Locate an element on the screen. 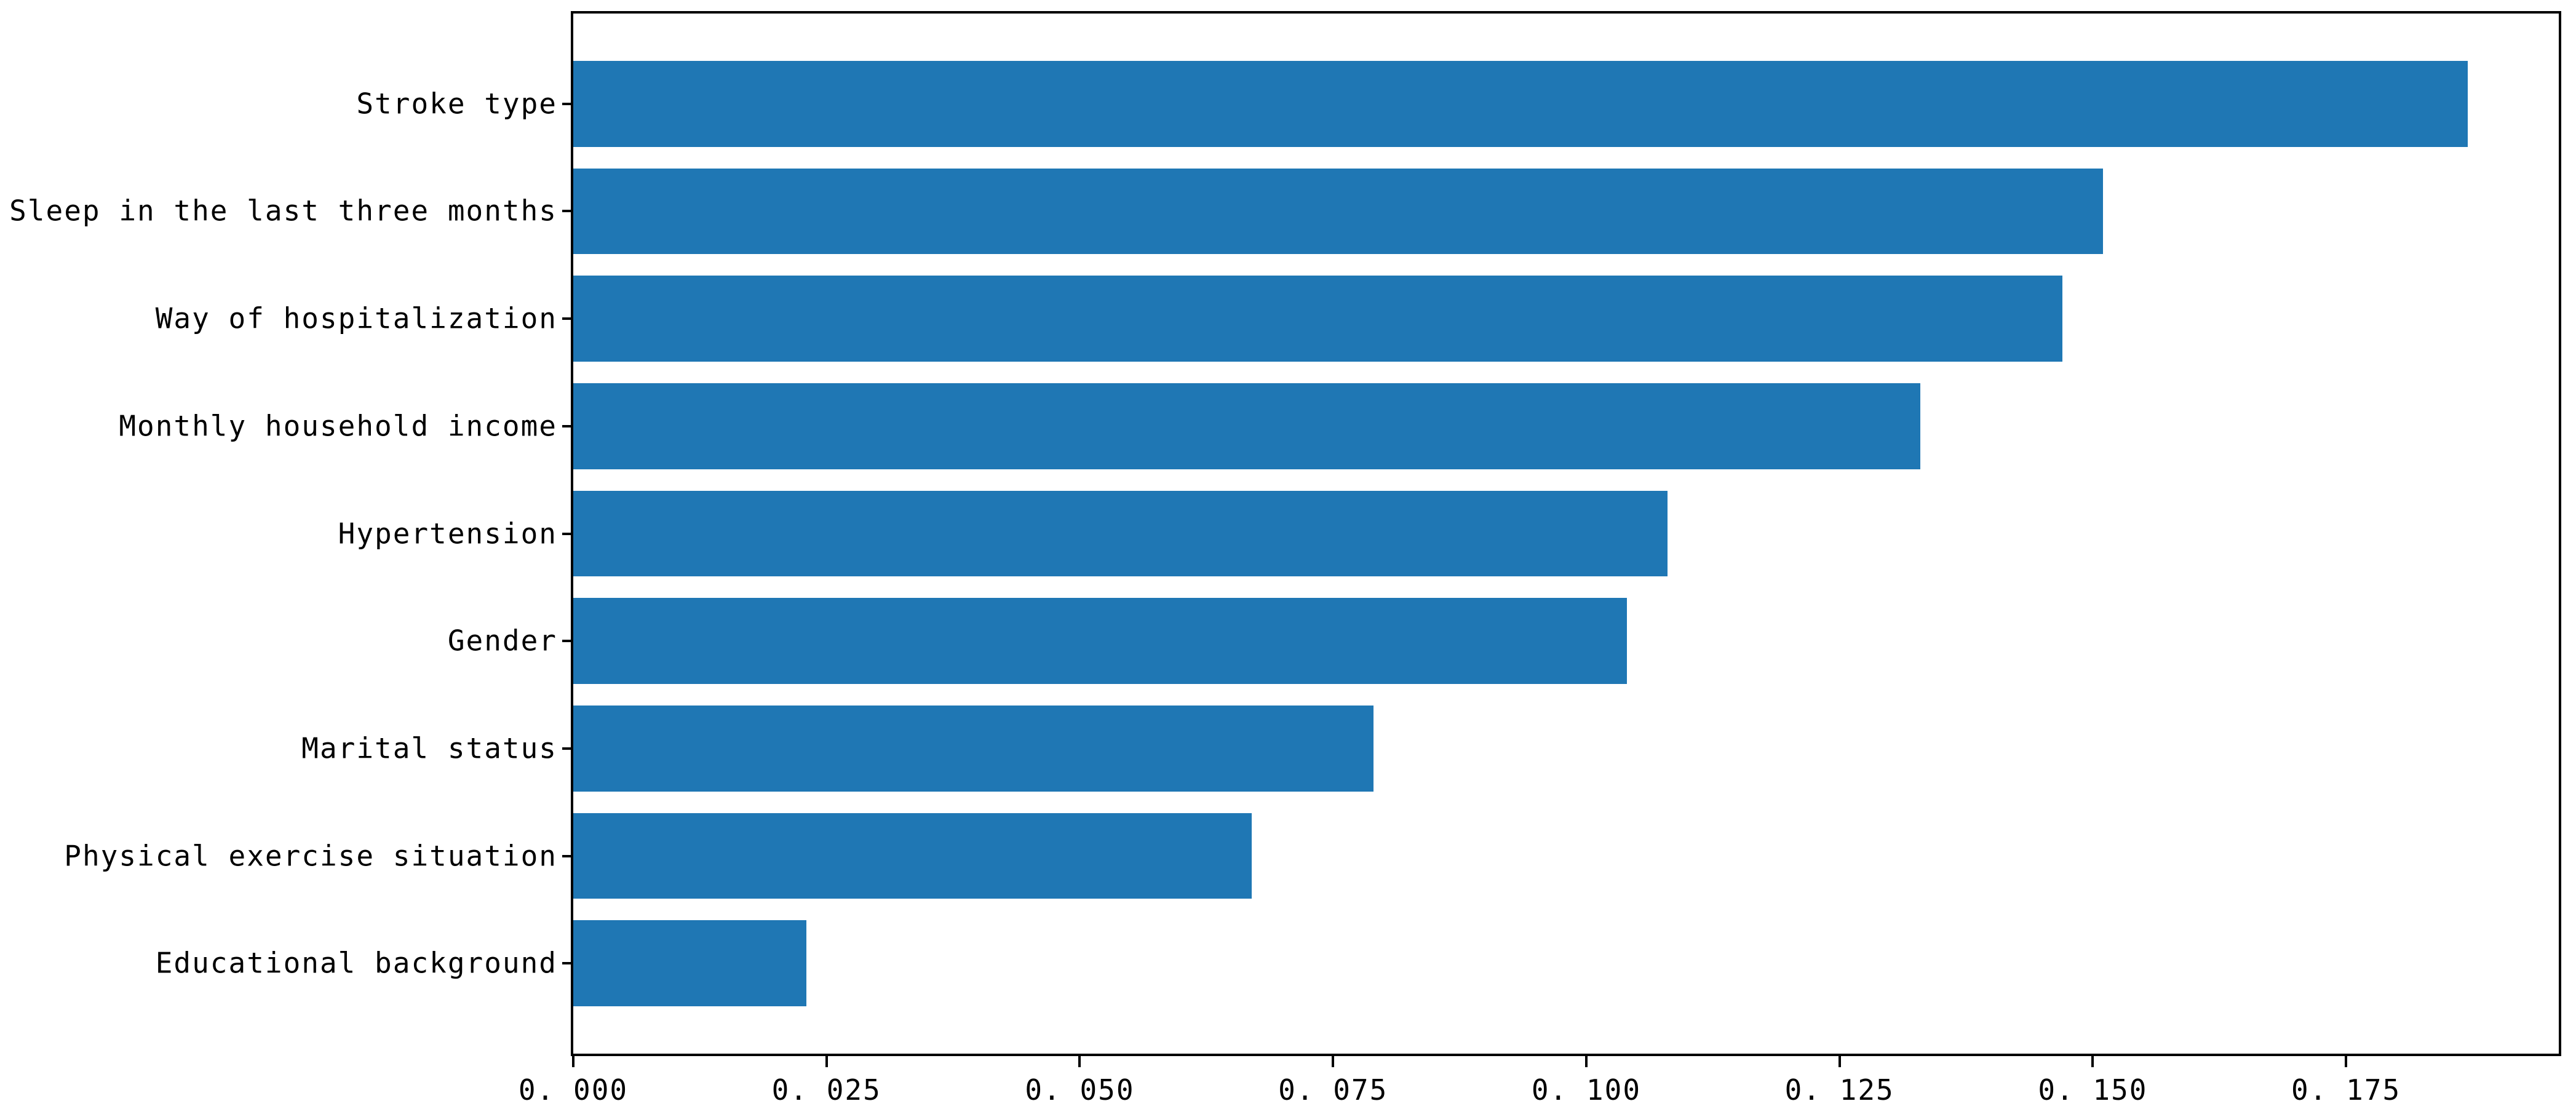 This screenshot has width=2576, height=1117. y-tick-label: Monthly household income is located at coordinates (338, 426).